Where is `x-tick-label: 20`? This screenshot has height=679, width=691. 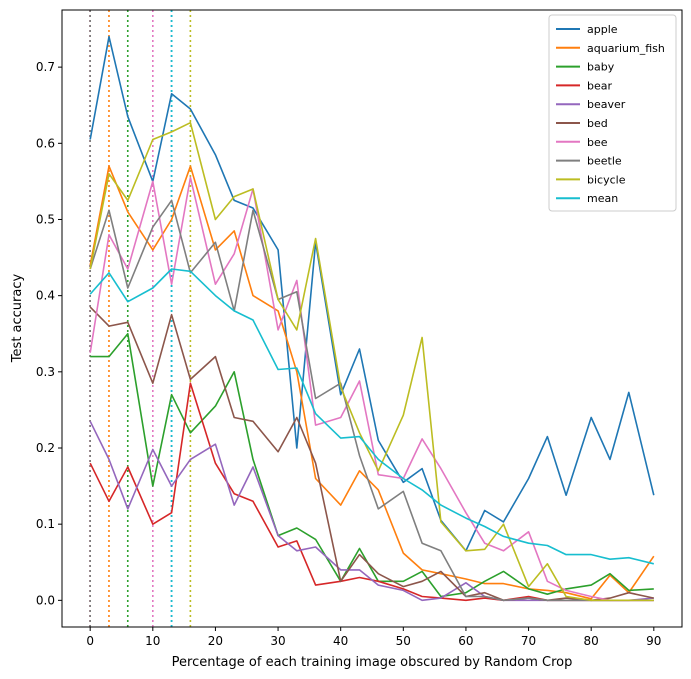
x-tick-label: 20 is located at coordinates (215, 641).